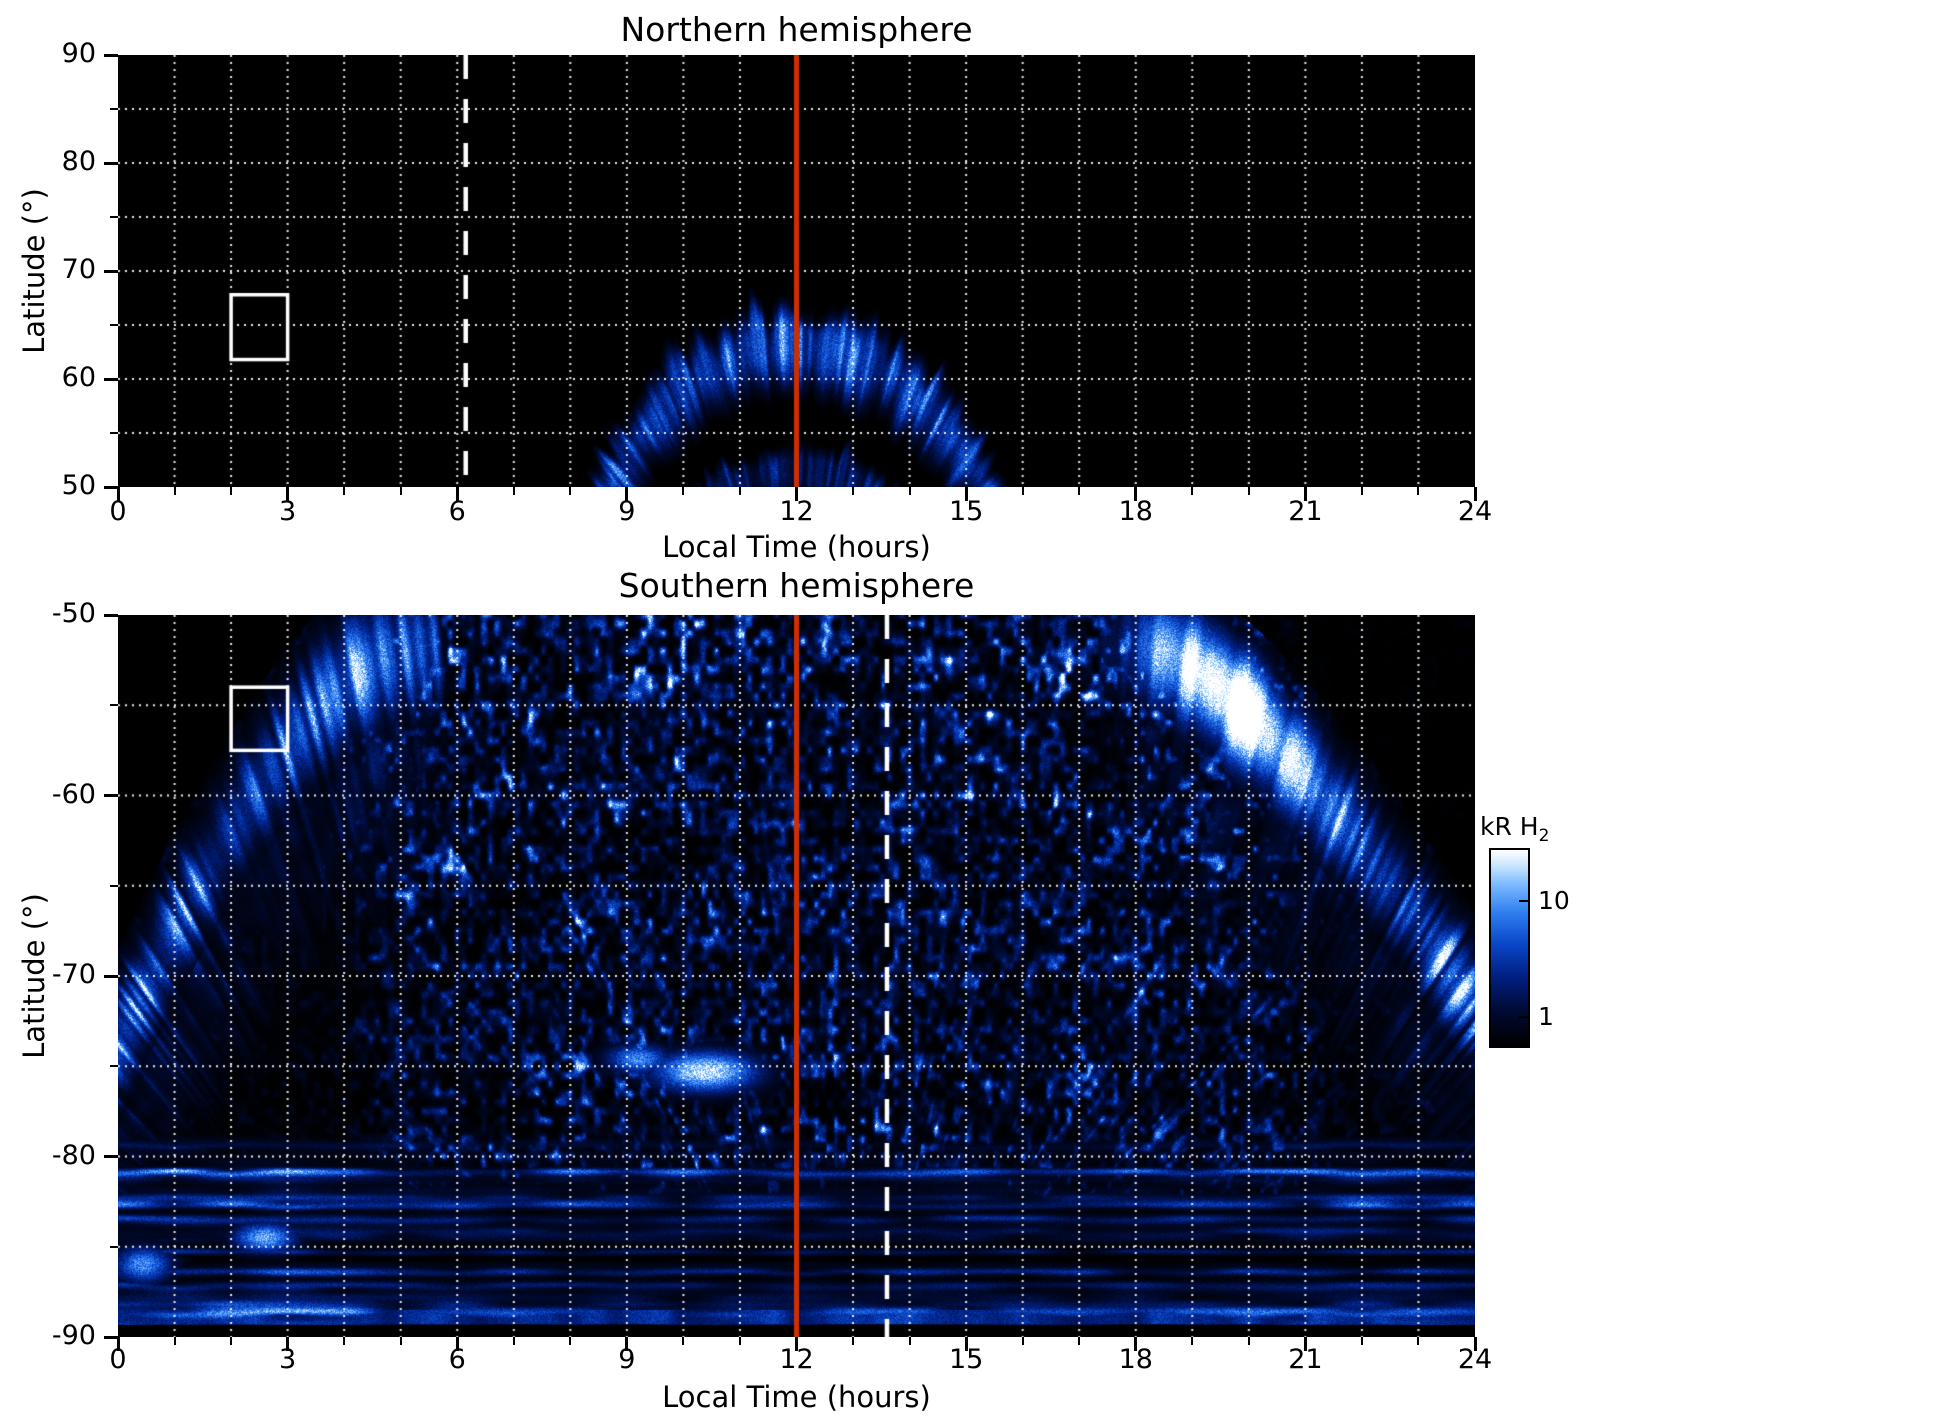 The image size is (1950, 1423). I want to click on y-tick-label: 90, so click(78, 53).